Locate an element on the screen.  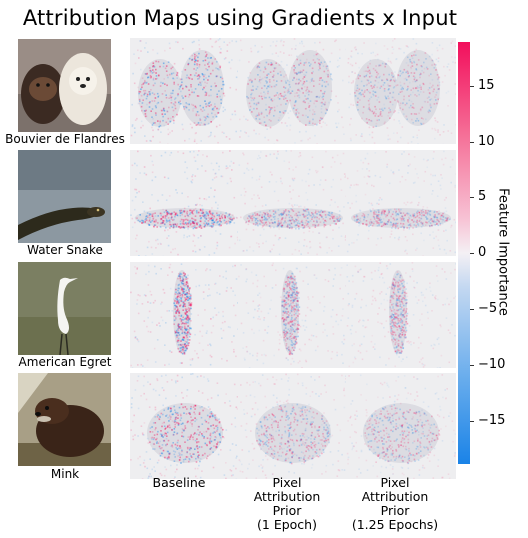
column-label-pixel-prior-1-epoch: Pixel Attribution Prior (1 Epoch) is located at coordinates (287, 503).